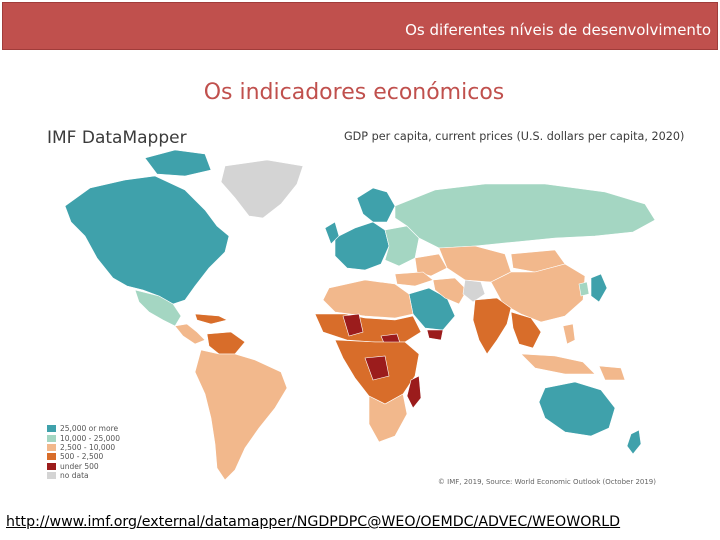 Image resolution: width=720 pixels, height=540 pixels. What do you see at coordinates (376, 205) in the screenshot?
I see `region-scandinavia` at bounding box center [376, 205].